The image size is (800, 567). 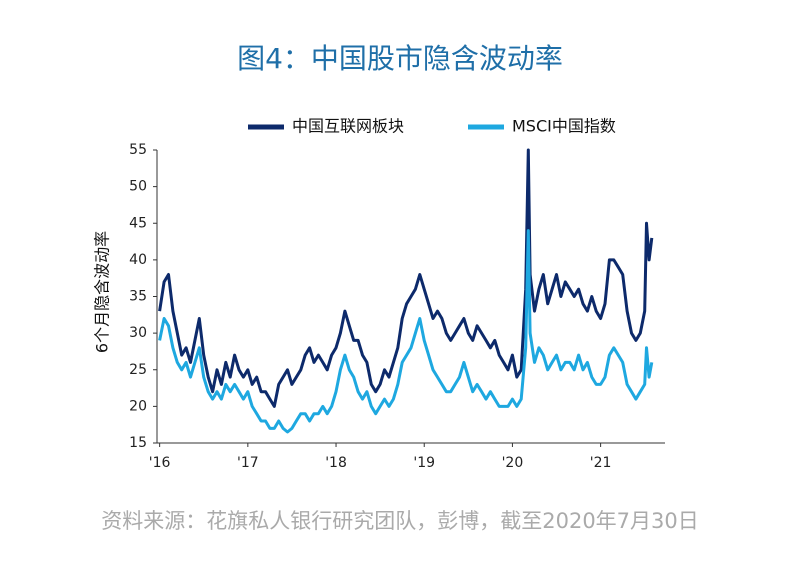 I want to click on y-tick-label: 55, so click(x=138, y=150).